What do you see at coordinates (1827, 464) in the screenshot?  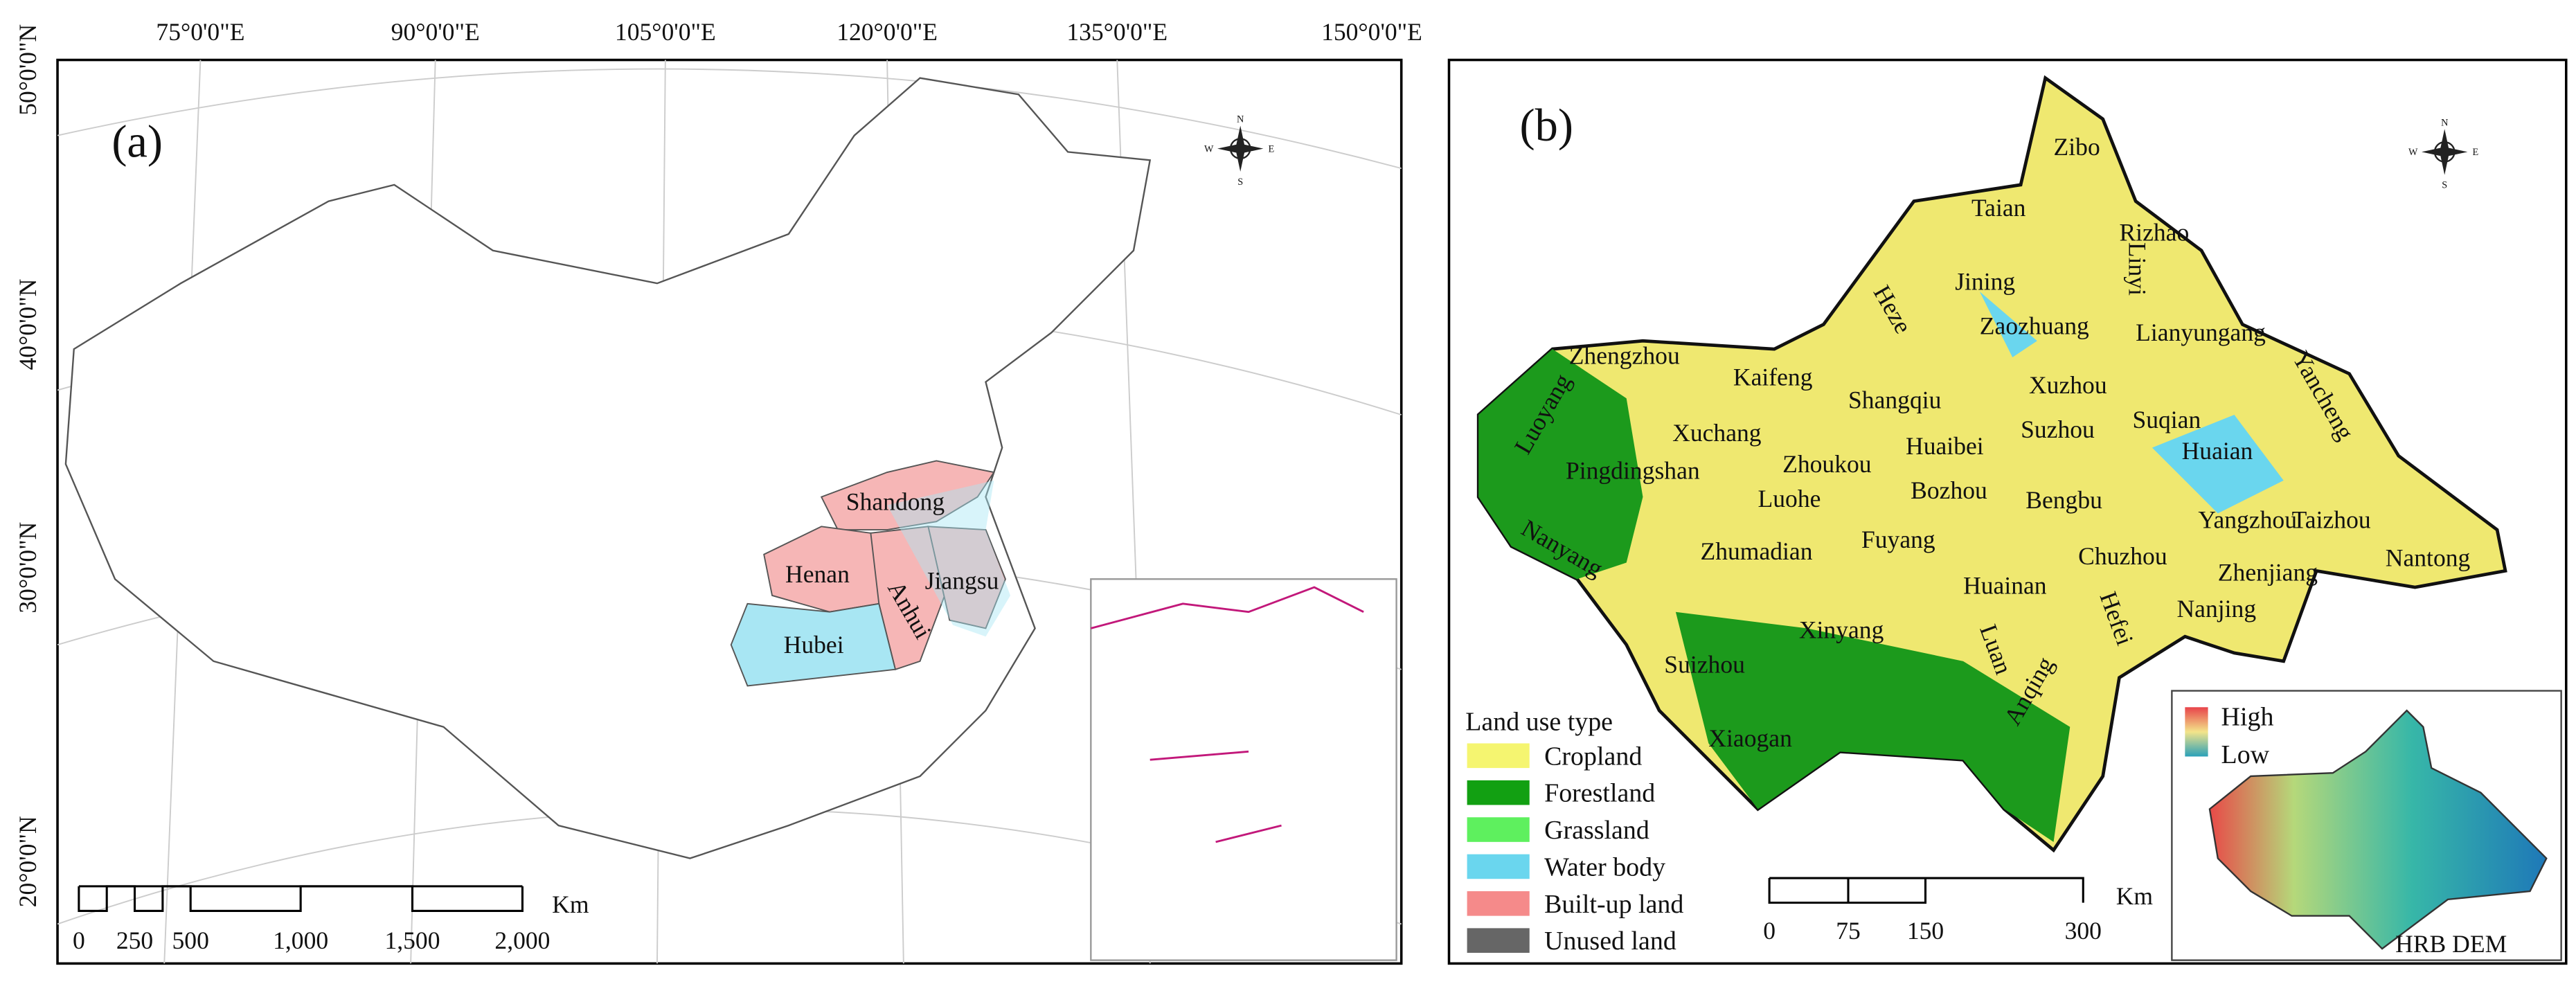 I see `city-label: Zhoukou` at bounding box center [1827, 464].